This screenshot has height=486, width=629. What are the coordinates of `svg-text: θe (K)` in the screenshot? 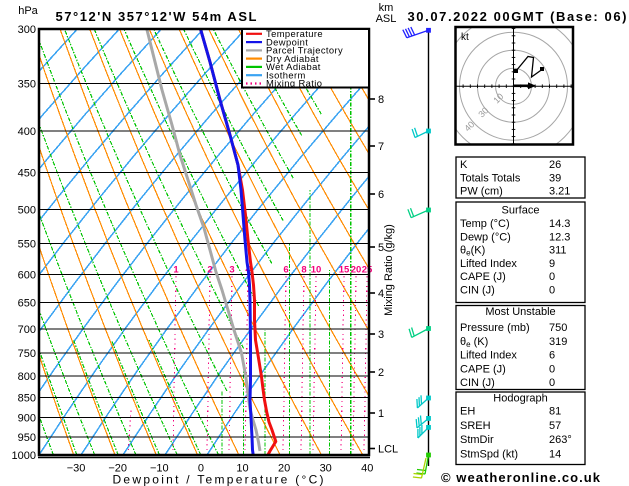 It's located at (474, 342).